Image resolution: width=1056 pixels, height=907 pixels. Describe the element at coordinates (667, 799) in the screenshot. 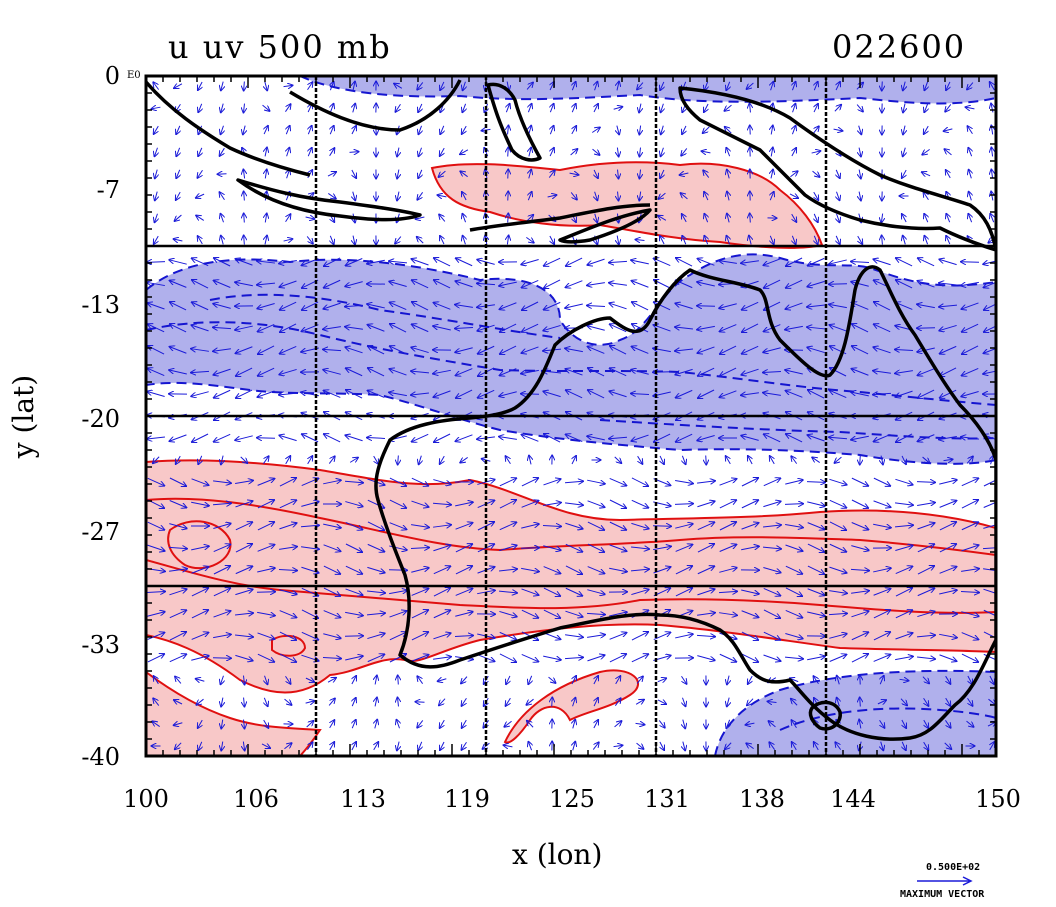

I see `x-tick-label: 131` at that location.